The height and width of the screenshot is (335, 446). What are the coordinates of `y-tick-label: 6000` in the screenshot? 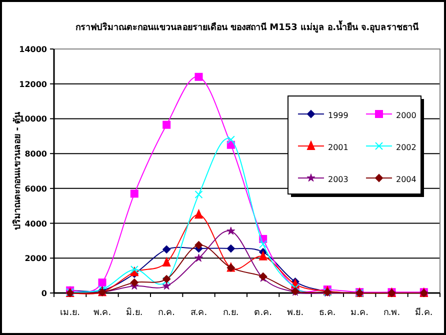 It's located at (36, 189).